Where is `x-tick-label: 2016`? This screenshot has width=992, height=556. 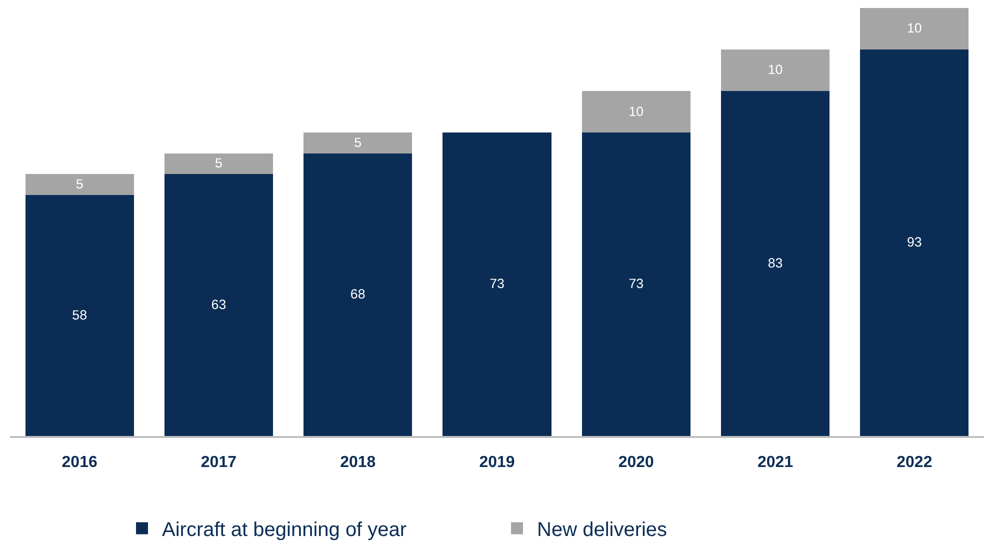 x-tick-label: 2016 is located at coordinates (80, 463).